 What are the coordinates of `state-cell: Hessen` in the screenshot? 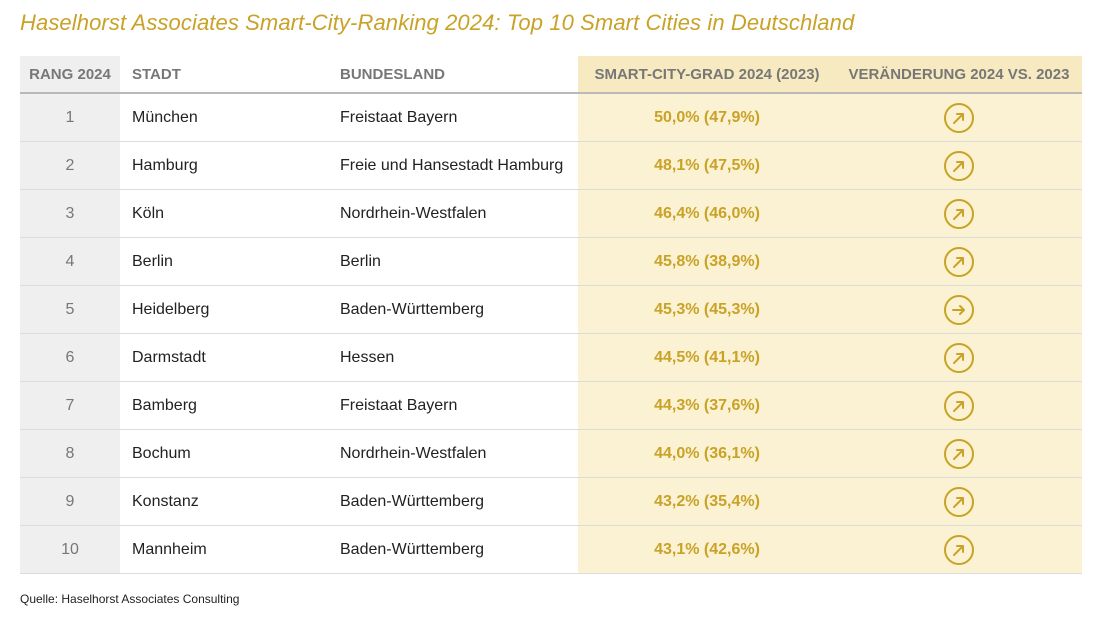 It's located at (367, 357).